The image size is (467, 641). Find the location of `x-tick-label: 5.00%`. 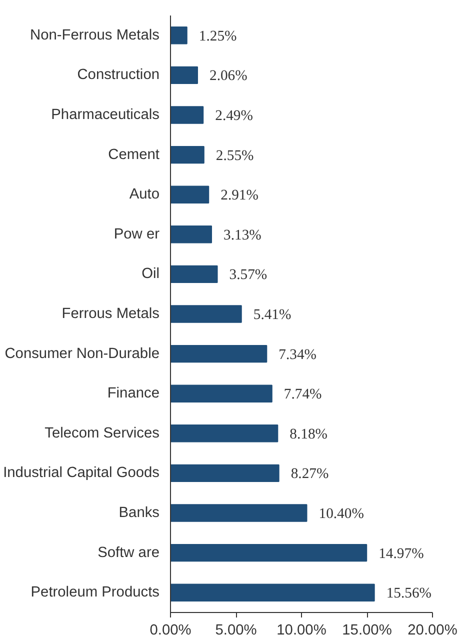

x-tick-label: 5.00% is located at coordinates (236, 630).